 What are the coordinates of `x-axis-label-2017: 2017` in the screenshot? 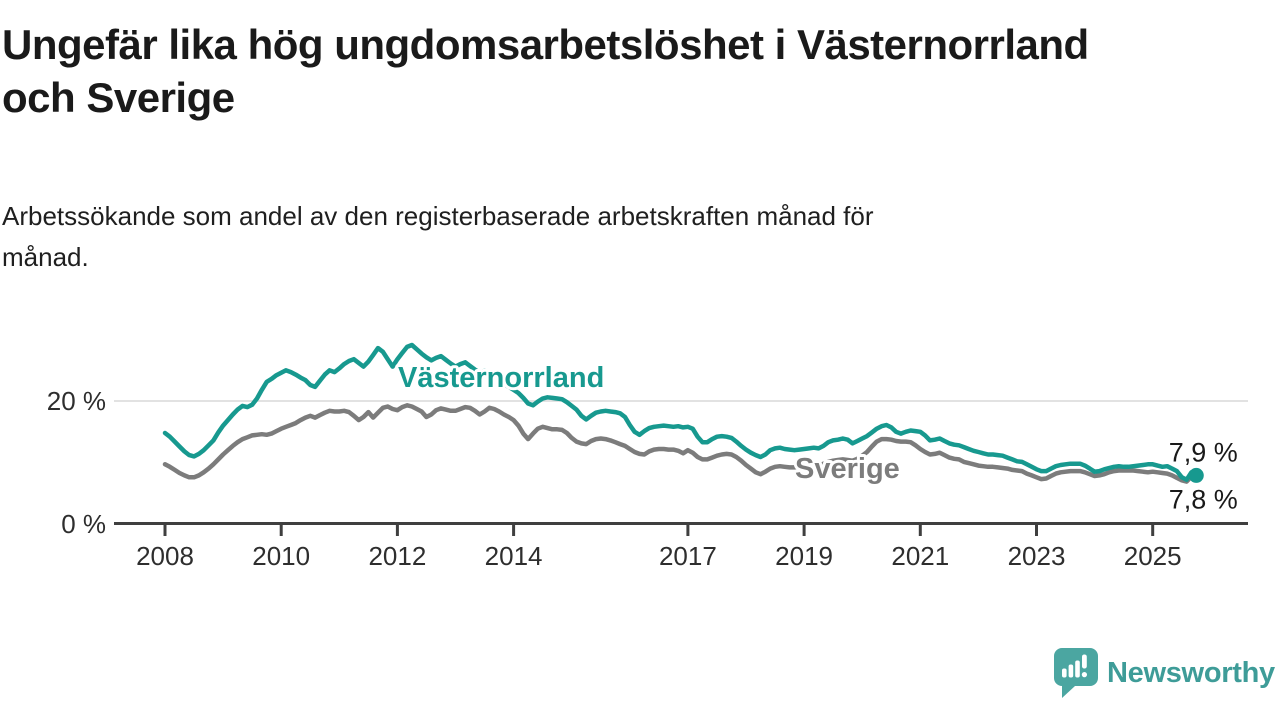 It's located at (688, 556).